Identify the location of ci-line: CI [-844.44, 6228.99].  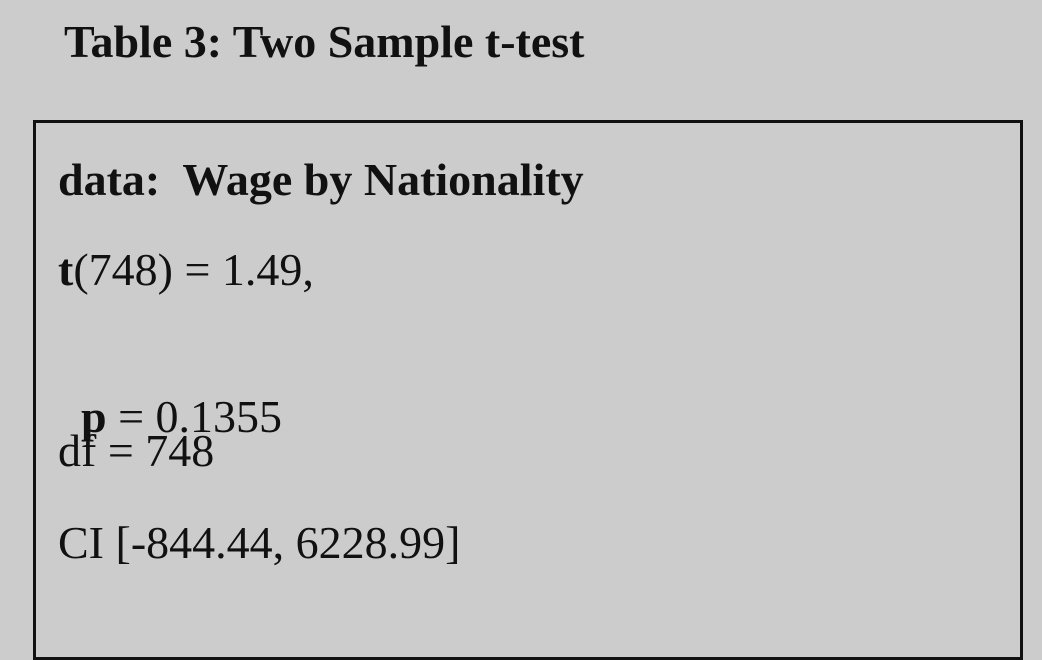
(259, 542).